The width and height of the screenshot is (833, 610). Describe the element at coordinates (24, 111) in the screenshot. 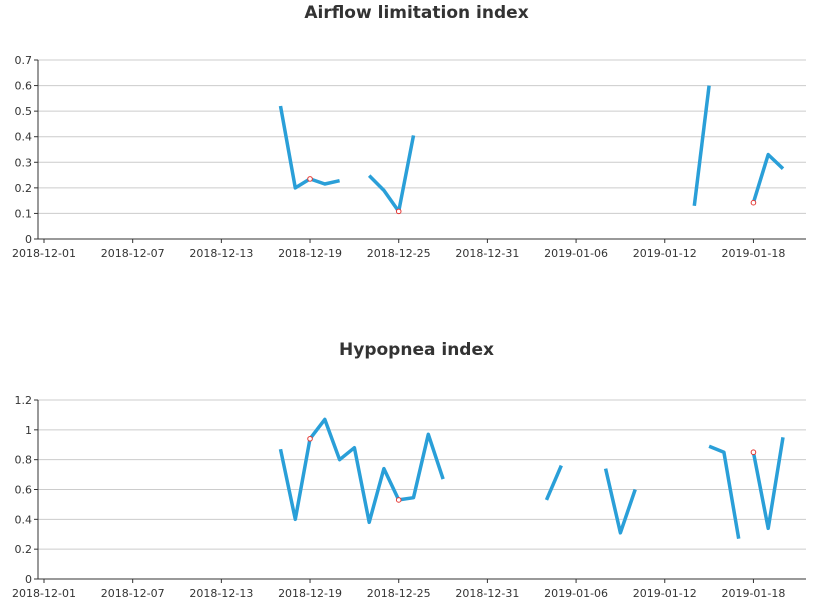

I see `y-tick-label: 0.5` at that location.